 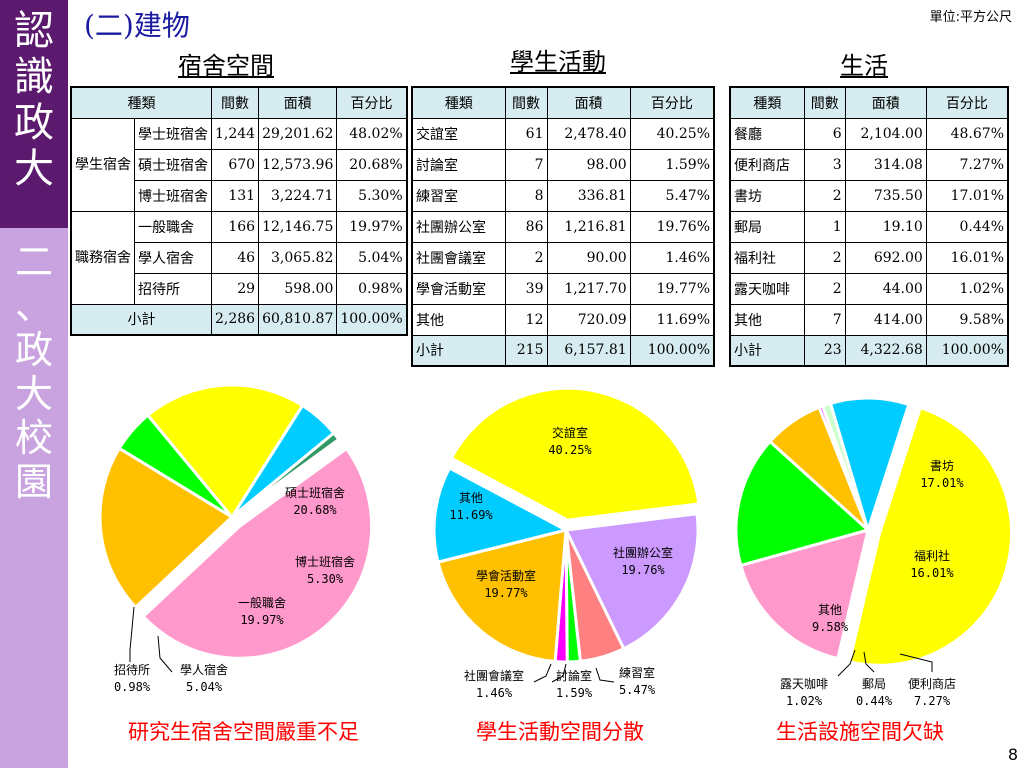 I want to click on cell: 20.68%, so click(x=372, y=164).